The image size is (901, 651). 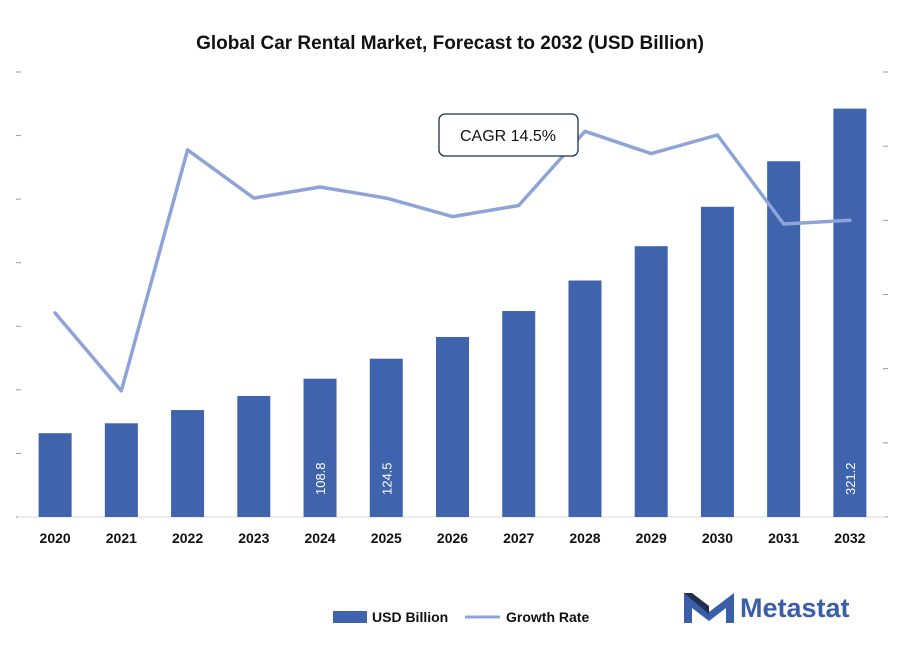 What do you see at coordinates (518, 538) in the screenshot?
I see `x-tick-label: 2027` at bounding box center [518, 538].